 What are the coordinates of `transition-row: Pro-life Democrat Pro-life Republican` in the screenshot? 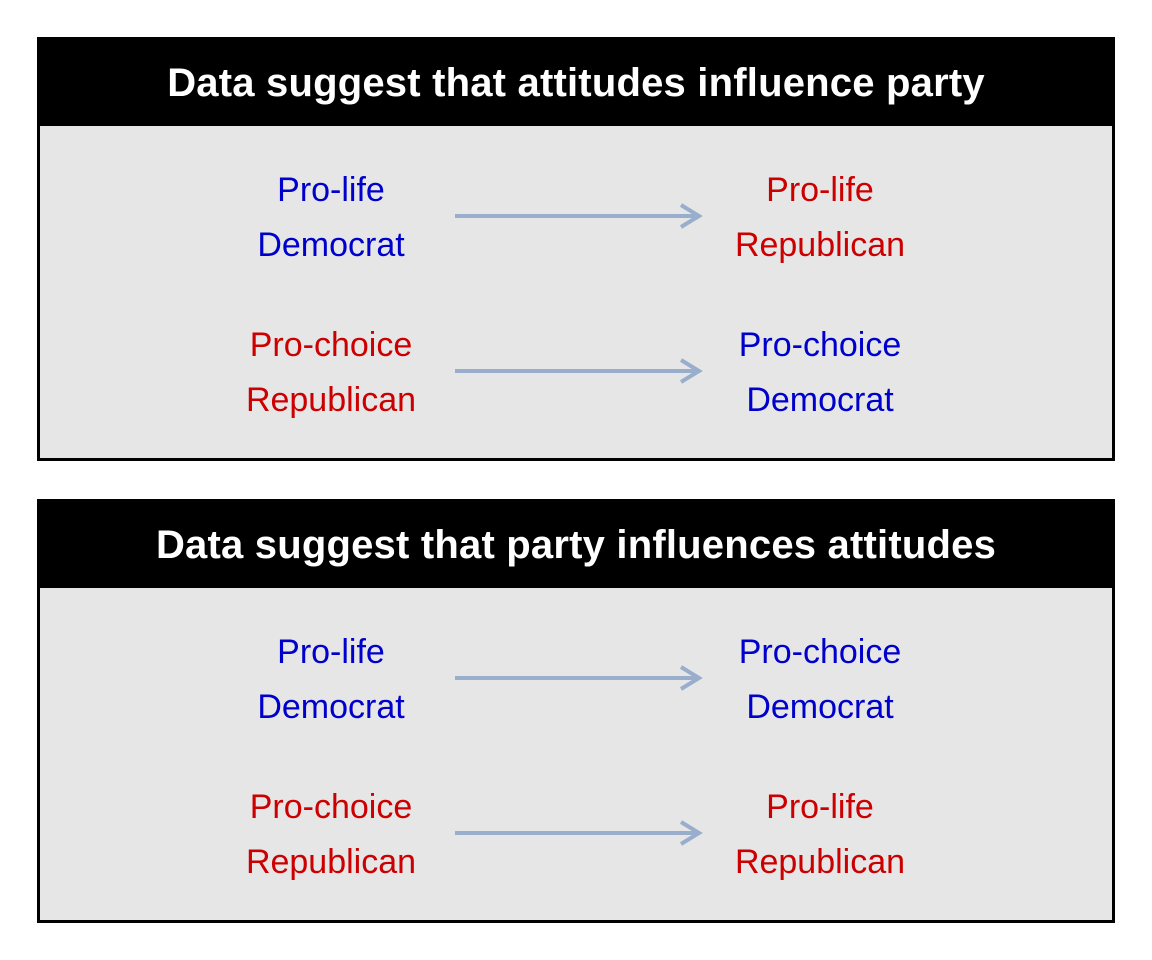 It's located at (576, 218).